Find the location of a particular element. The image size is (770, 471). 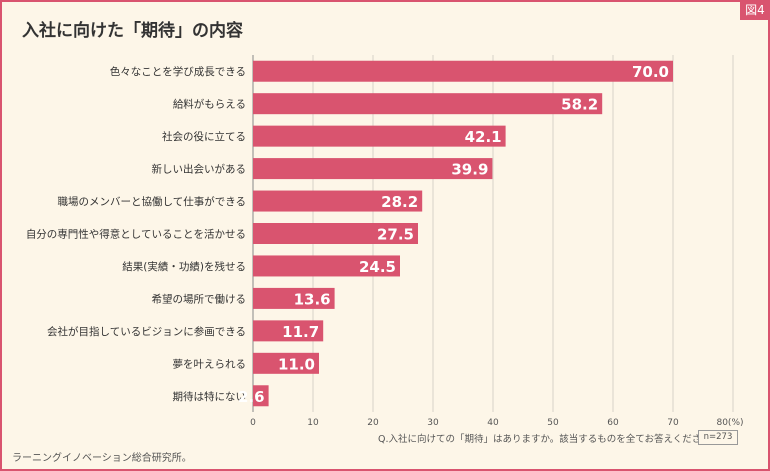

category-label: 自分の専門性や得意としていることを活かせる is located at coordinates (136, 234).